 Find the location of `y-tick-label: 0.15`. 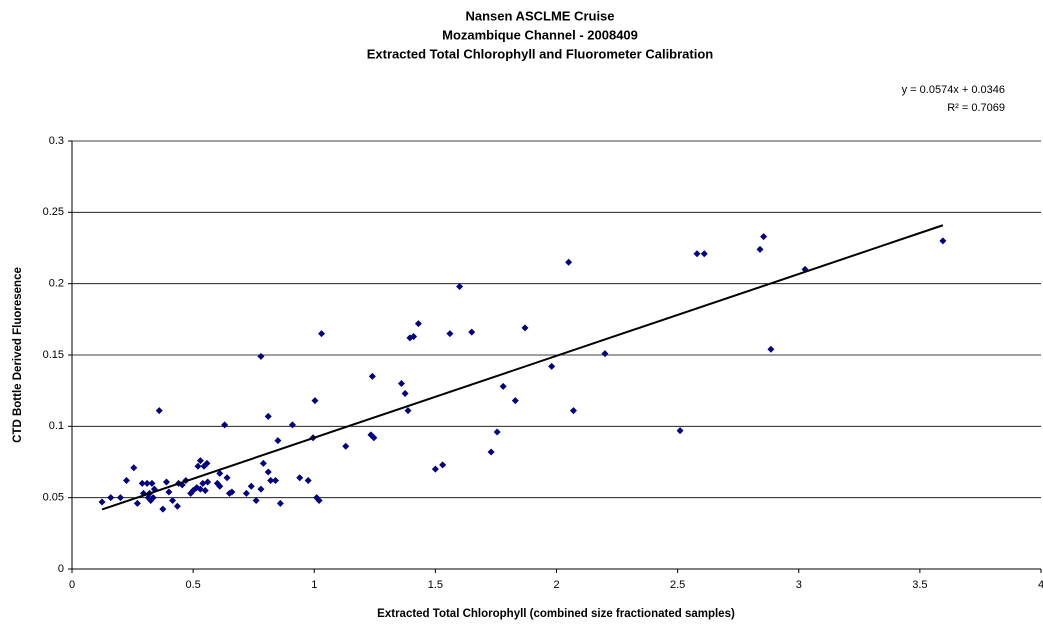

y-tick-label: 0.15 is located at coordinates (53, 355).